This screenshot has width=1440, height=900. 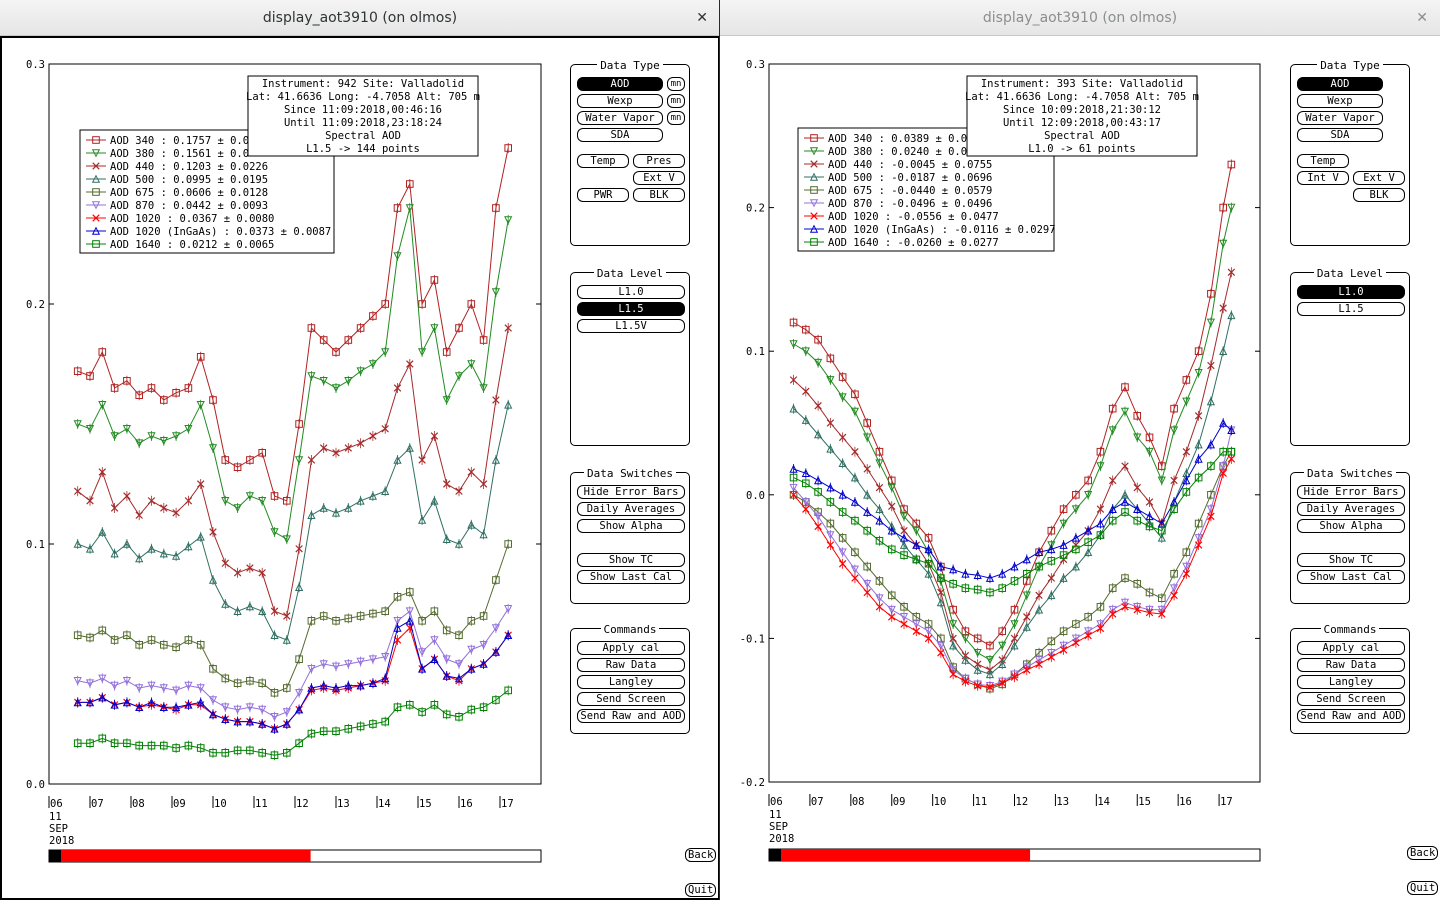 I want to click on series-group, so click(x=1012, y=522).